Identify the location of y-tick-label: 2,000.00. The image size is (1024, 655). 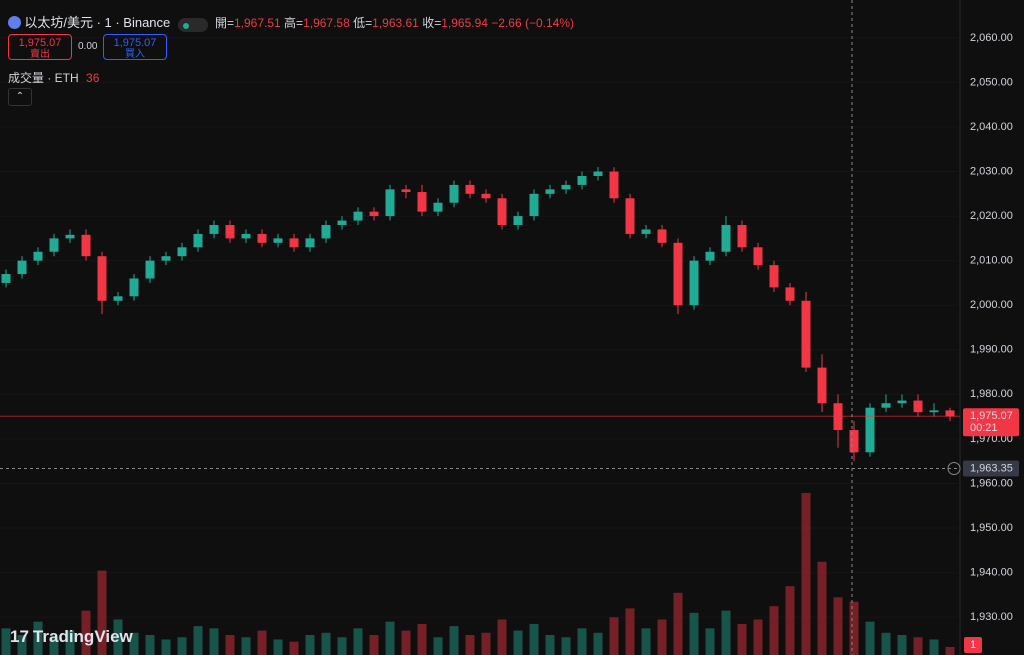
(991, 305).